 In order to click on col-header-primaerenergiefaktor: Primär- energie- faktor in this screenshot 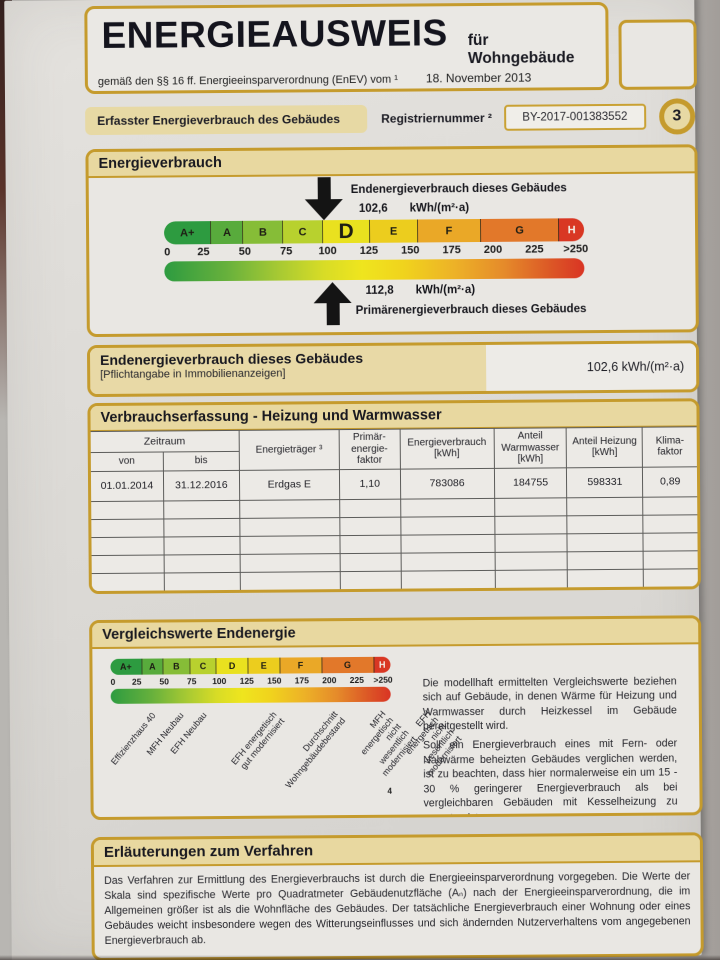, I will do `click(369, 449)`.